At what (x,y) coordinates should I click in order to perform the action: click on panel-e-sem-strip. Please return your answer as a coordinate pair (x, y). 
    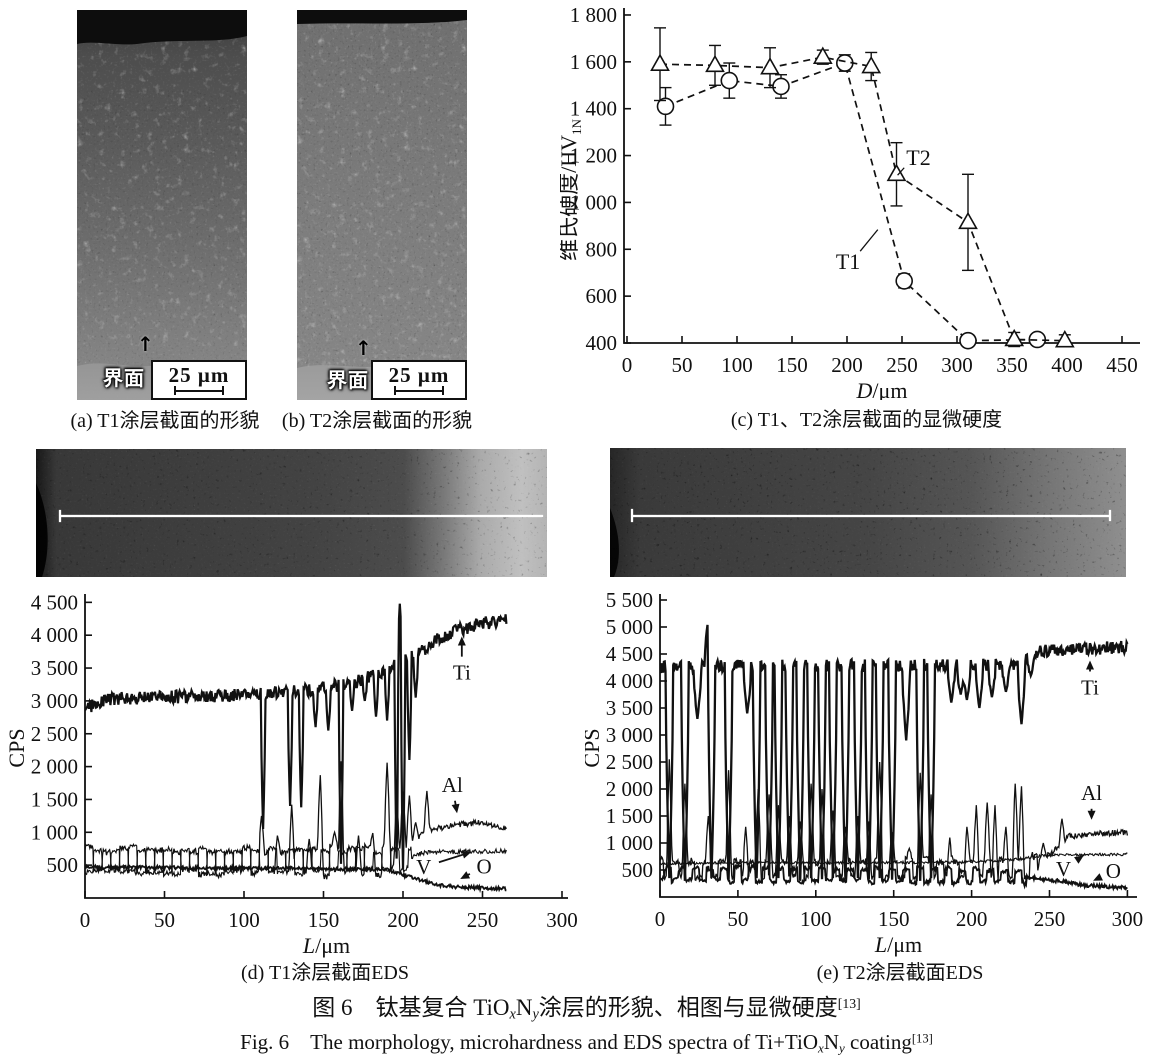
    Looking at the image, I should click on (868, 512).